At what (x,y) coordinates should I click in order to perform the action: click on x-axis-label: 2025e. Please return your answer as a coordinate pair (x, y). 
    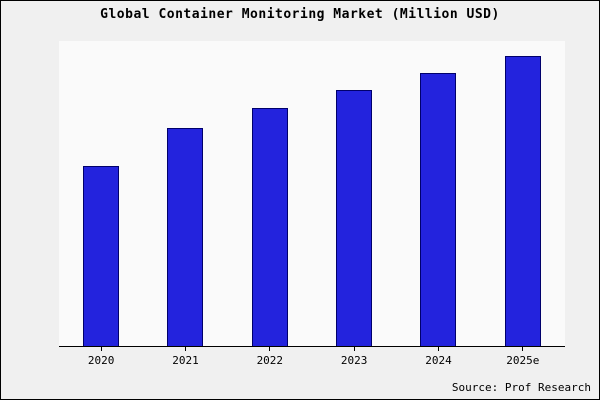
    Looking at the image, I should click on (523, 360).